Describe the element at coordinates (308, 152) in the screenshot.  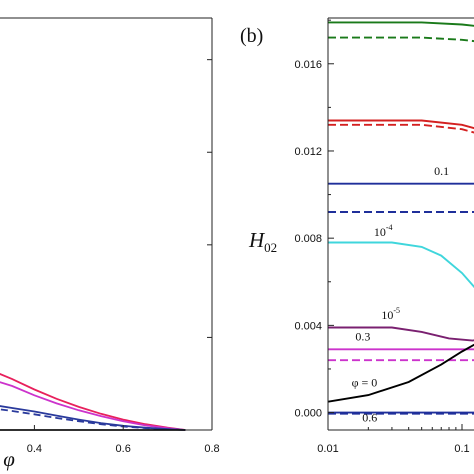
I see `panel-b-y-tick-label-3: 0.012` at that location.